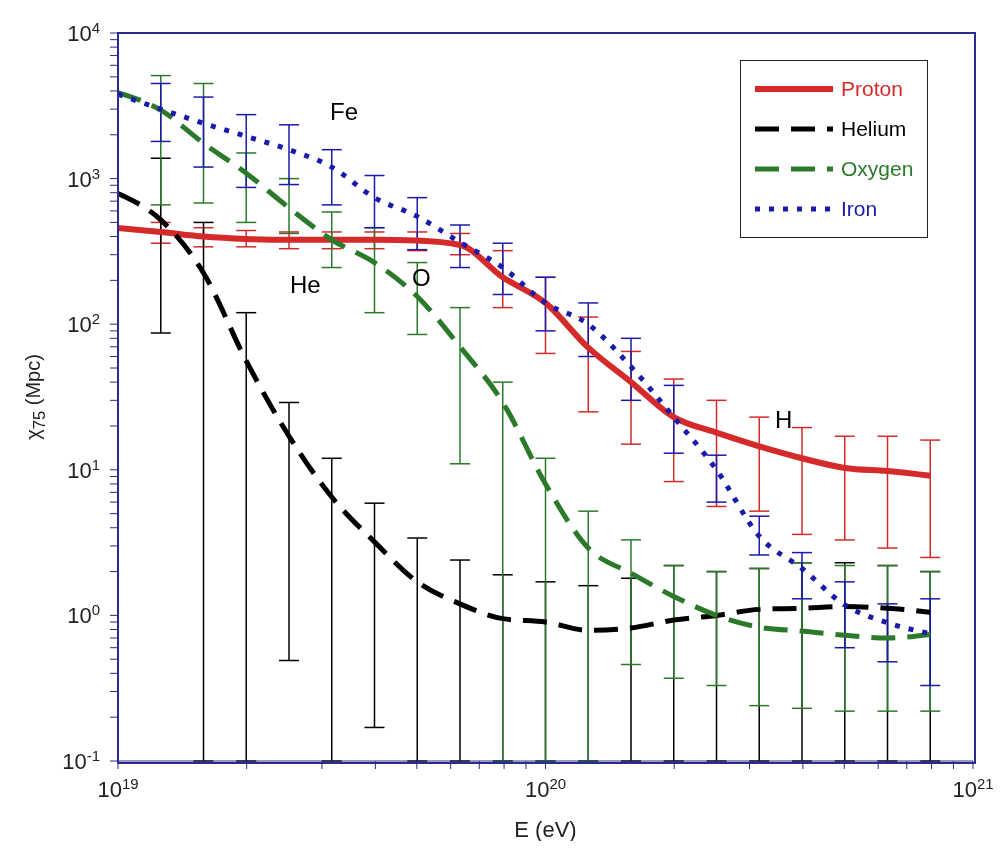 This screenshot has height=849, width=1003. Describe the element at coordinates (874, 129) in the screenshot. I see `legend-label: Helium` at that location.